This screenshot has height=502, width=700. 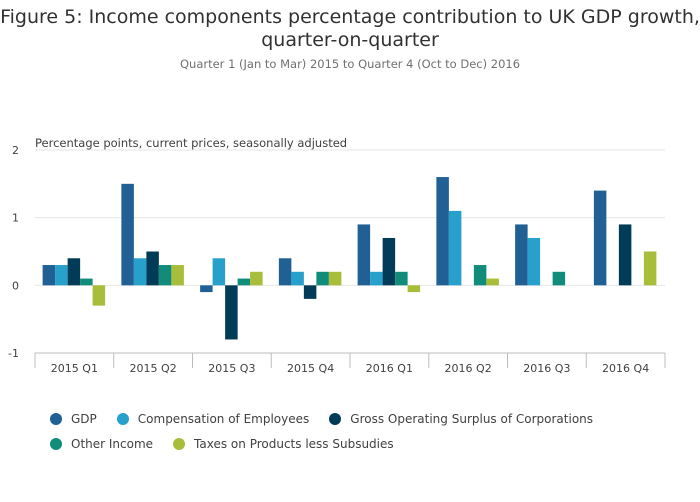 I want to click on x-tick-label: 2015 Q4, so click(x=310, y=368).